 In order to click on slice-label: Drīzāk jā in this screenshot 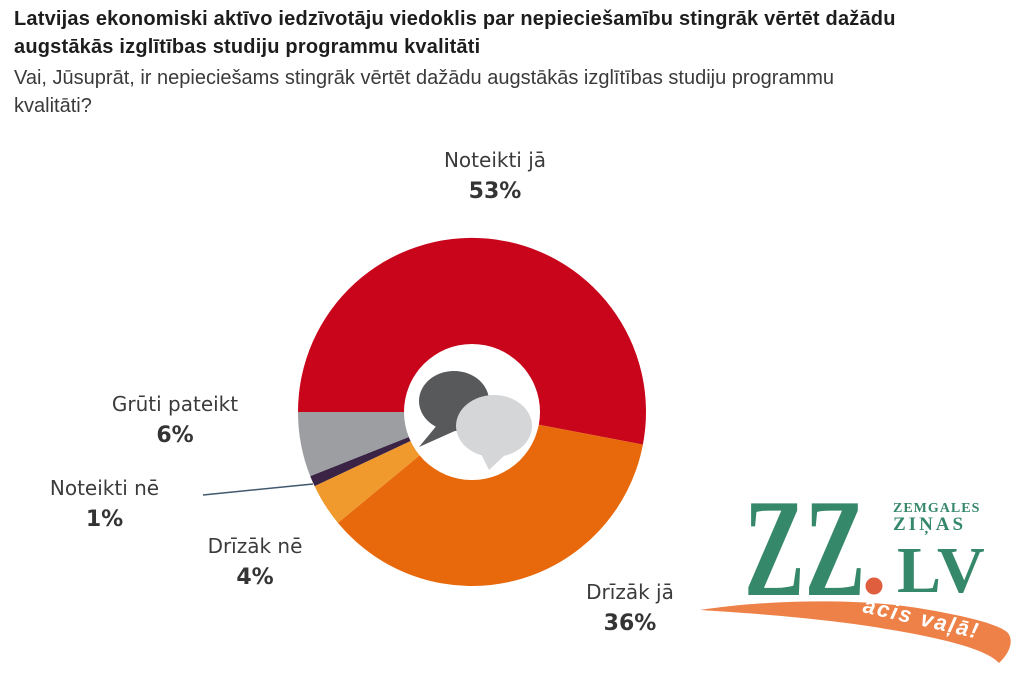, I will do `click(630, 592)`.